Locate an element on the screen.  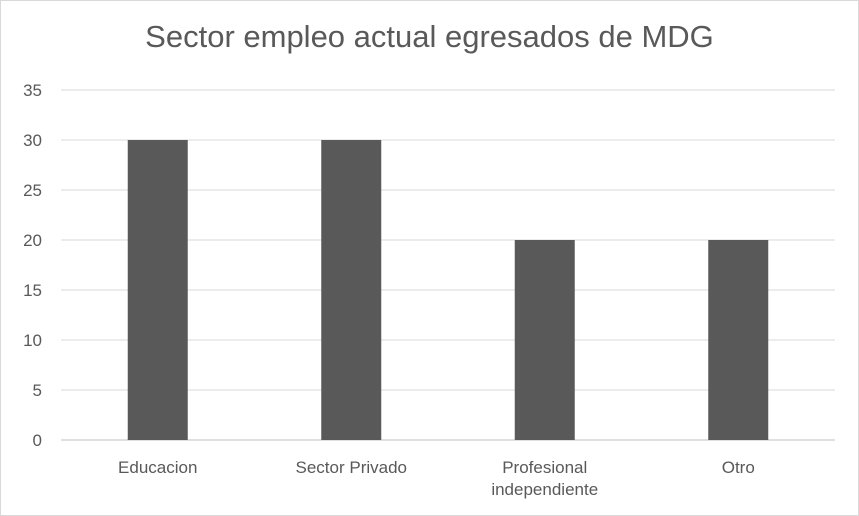
x-category-label-1: Educacion is located at coordinates (157, 467).